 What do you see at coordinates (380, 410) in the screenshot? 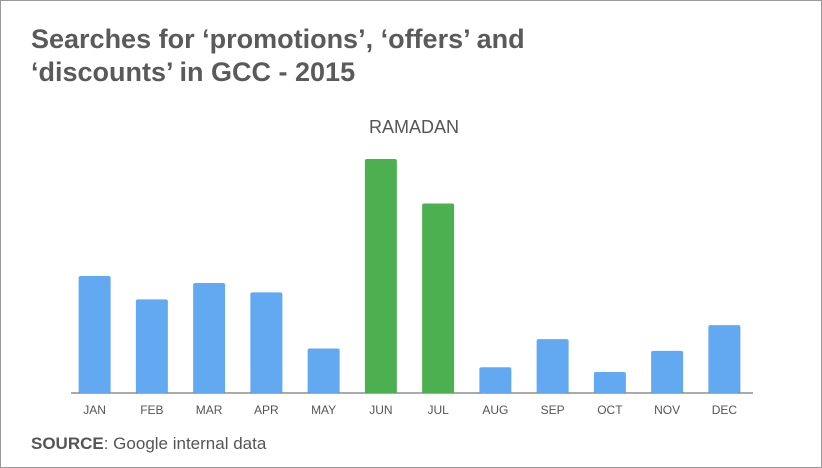
I see `x-tick-label: JUN` at bounding box center [380, 410].